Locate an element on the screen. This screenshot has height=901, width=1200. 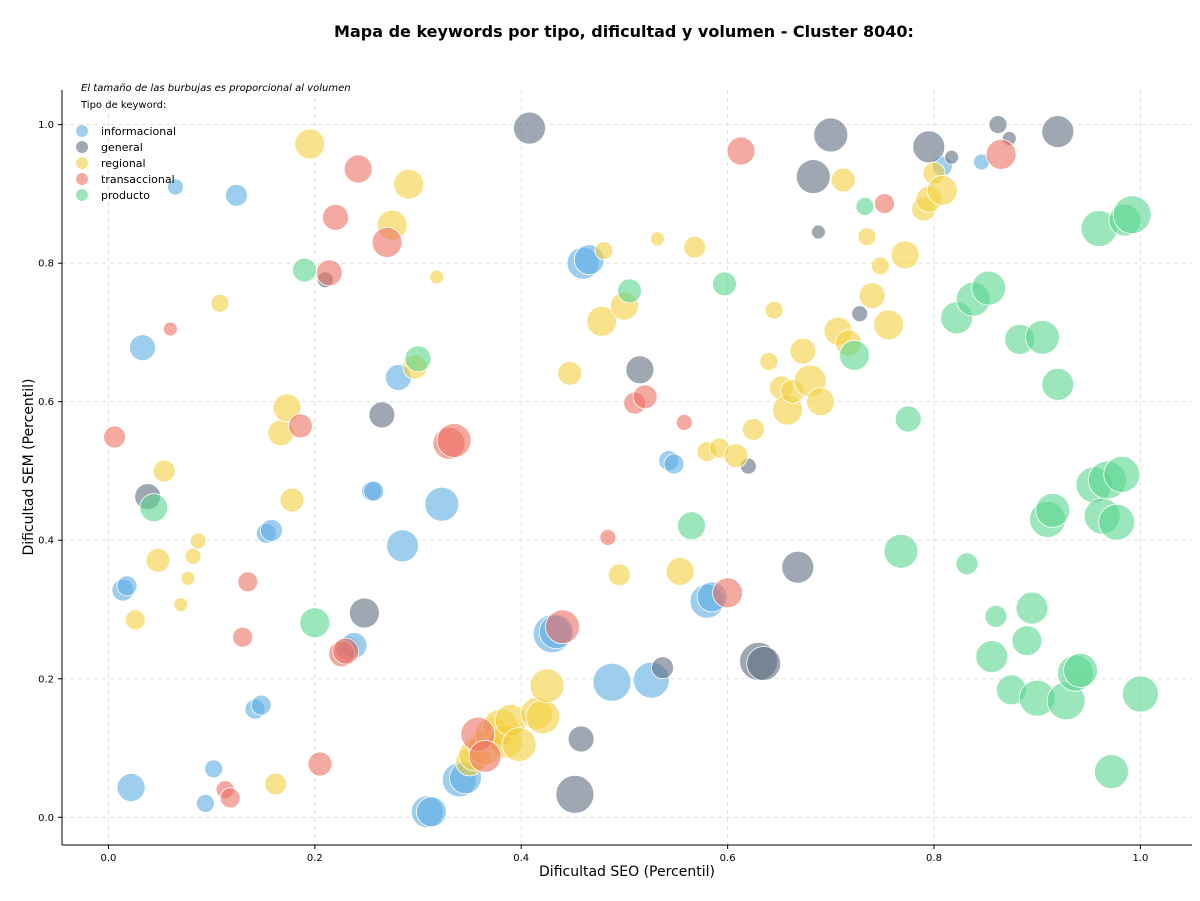
y-tick-label: 1.0 is located at coordinates (46, 125).